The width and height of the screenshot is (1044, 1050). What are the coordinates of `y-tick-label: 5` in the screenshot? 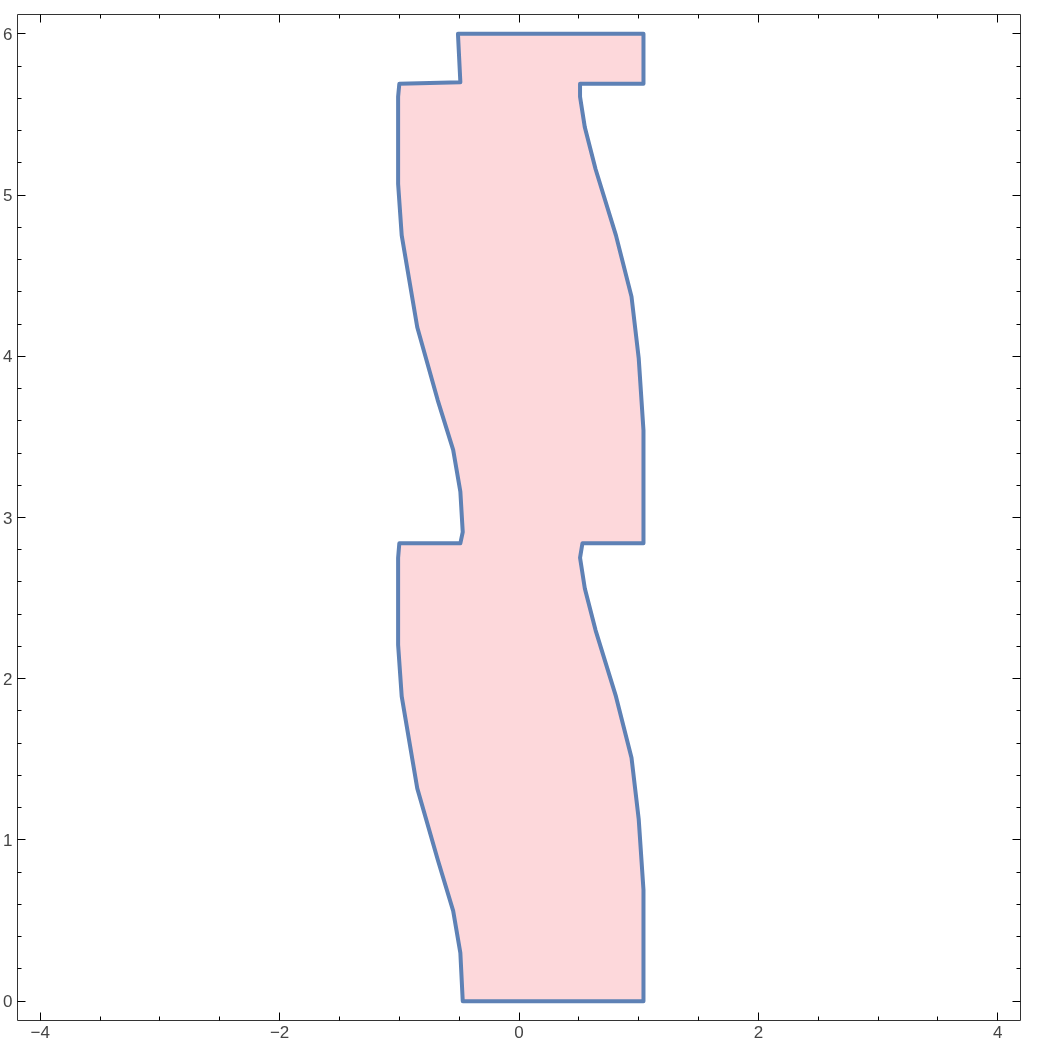 It's located at (8, 196).